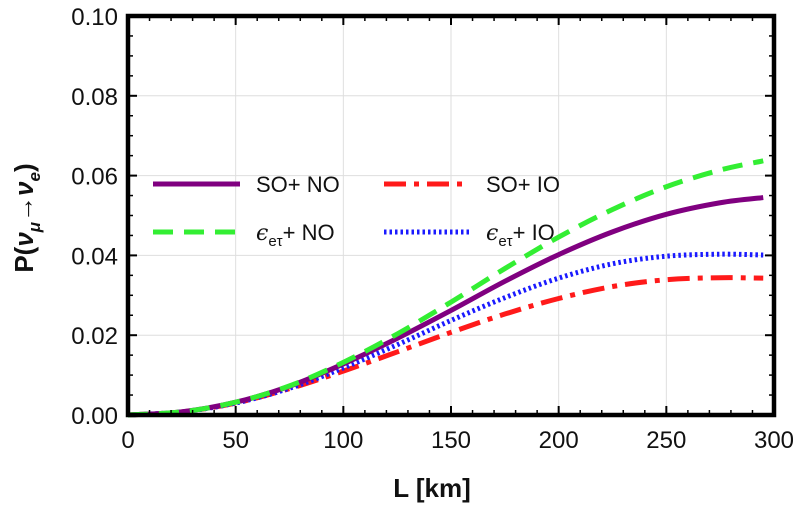 Image resolution: width=793 pixels, height=507 pixels. What do you see at coordinates (343, 440) in the screenshot?
I see `x-tick-label: 100` at bounding box center [343, 440].